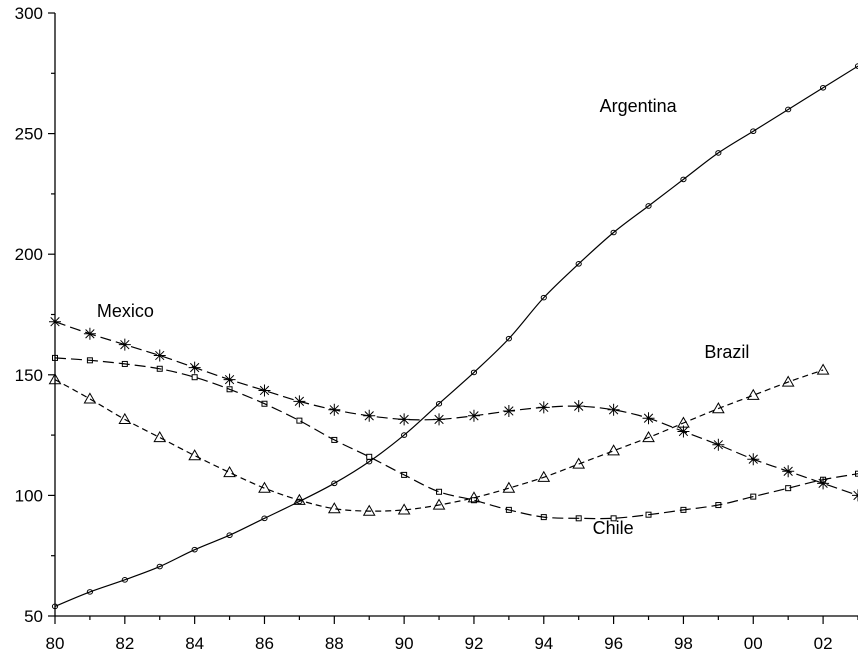 The height and width of the screenshot is (662, 858). What do you see at coordinates (613, 643) in the screenshot?
I see `x-tick-label: 96` at bounding box center [613, 643].